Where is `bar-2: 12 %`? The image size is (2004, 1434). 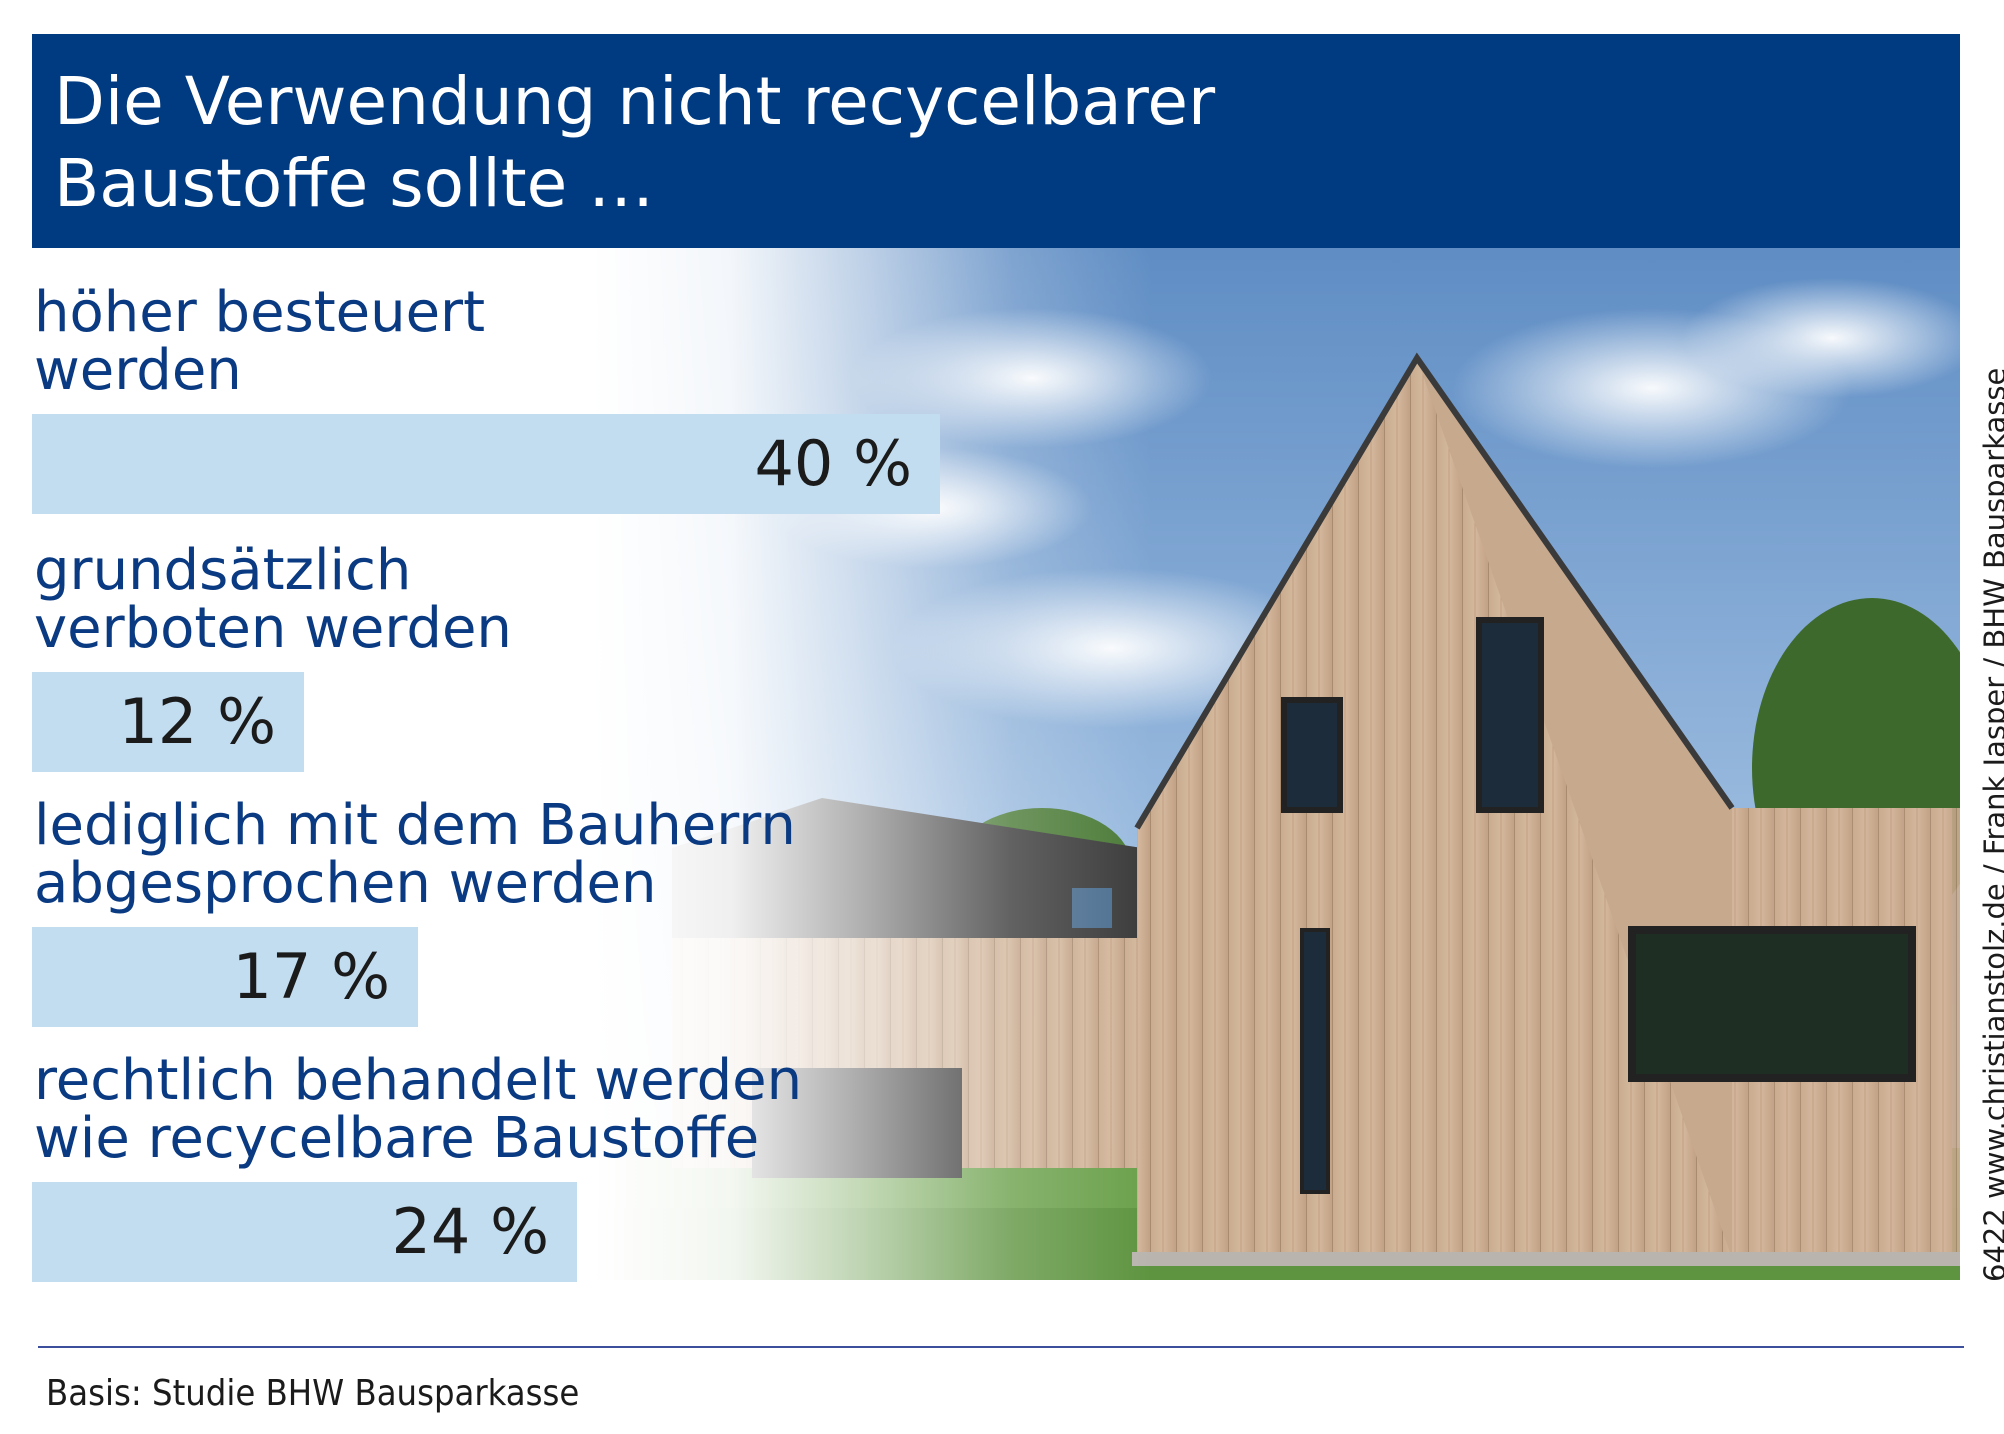
bar-2: 12 % is located at coordinates (168, 722).